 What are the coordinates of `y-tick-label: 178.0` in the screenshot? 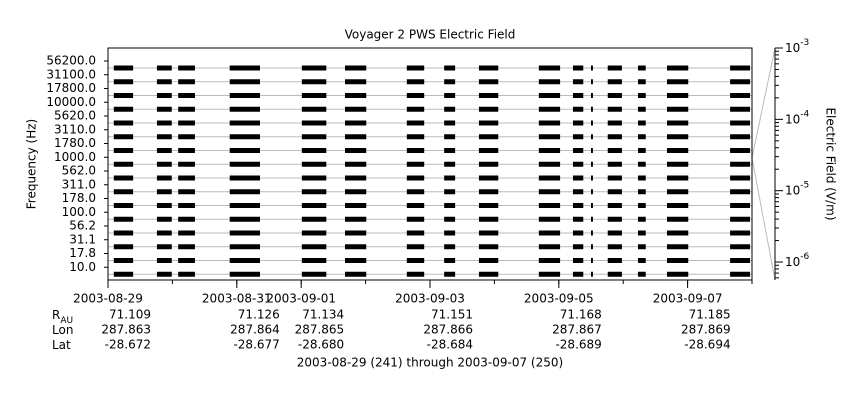 It's located at (79, 198).